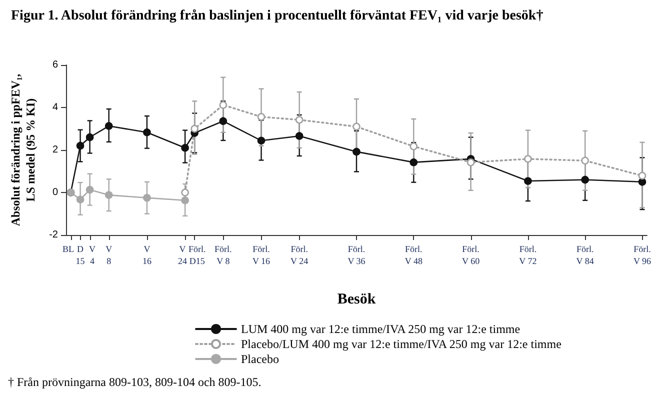  What do you see at coordinates (81, 255) in the screenshot?
I see `x-tick-label: D 15` at bounding box center [81, 255].